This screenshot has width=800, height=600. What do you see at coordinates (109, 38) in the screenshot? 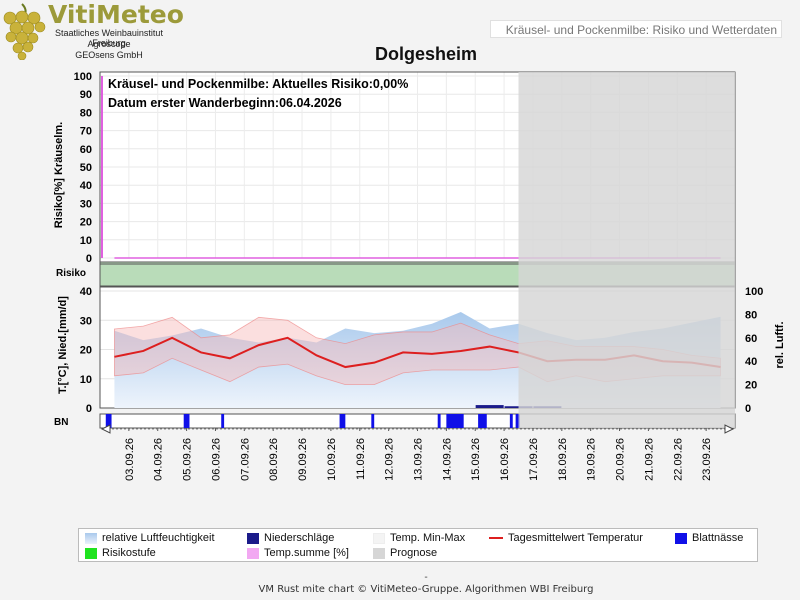
I see `institute-label: Staatliches Weinbauinstitut Freiburg` at bounding box center [109, 38].